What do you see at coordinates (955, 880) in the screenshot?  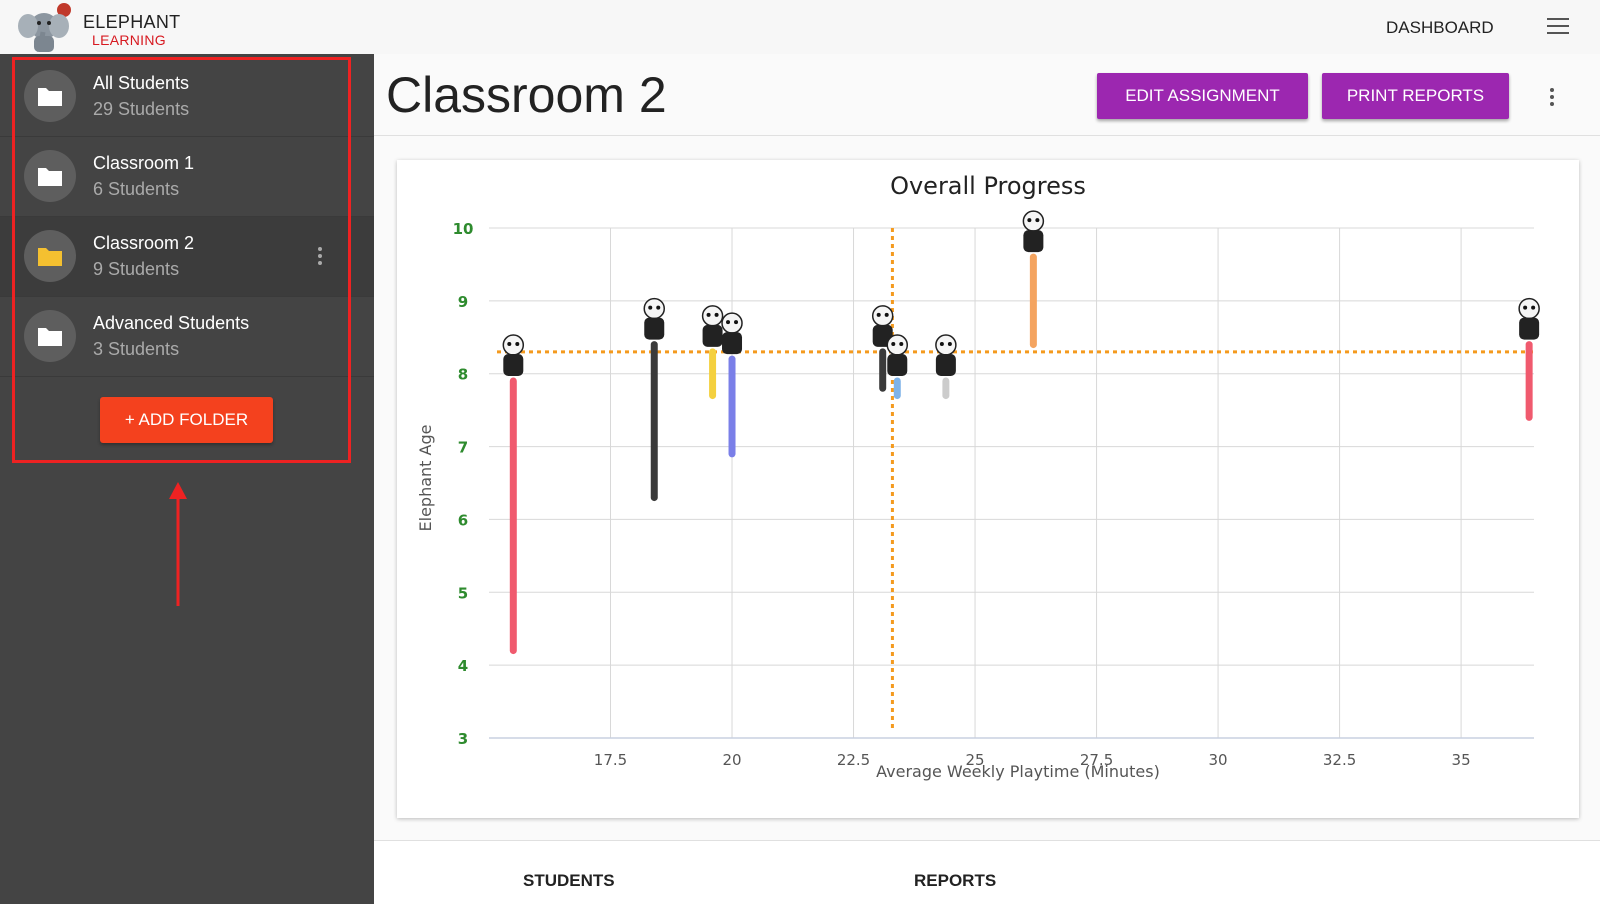 I see `tab-reports: REPORTS` at bounding box center [955, 880].